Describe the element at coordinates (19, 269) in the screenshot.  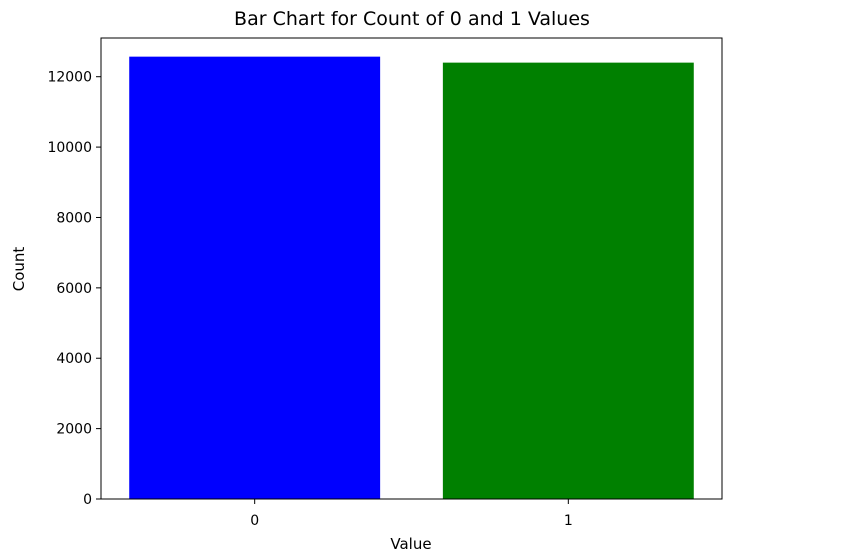
I see `y-axis-label: Count` at that location.